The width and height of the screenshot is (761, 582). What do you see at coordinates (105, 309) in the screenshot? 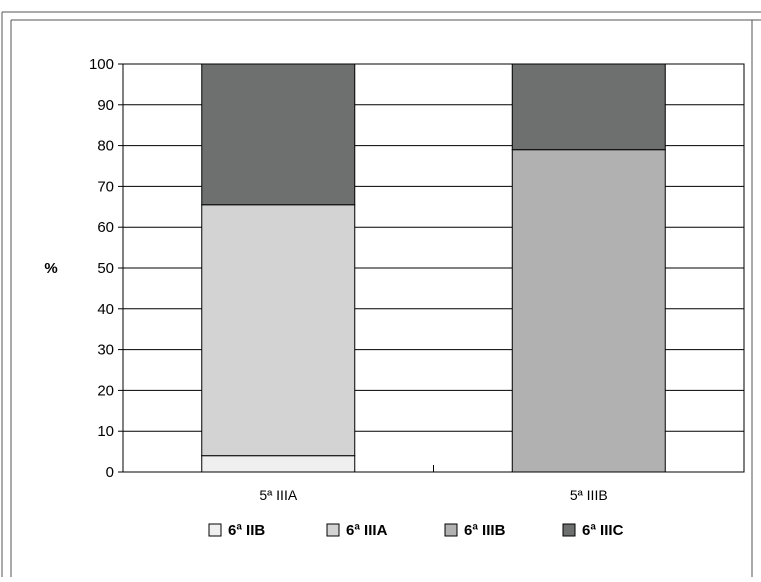
I see `y-tick-label: 40` at bounding box center [105, 309].